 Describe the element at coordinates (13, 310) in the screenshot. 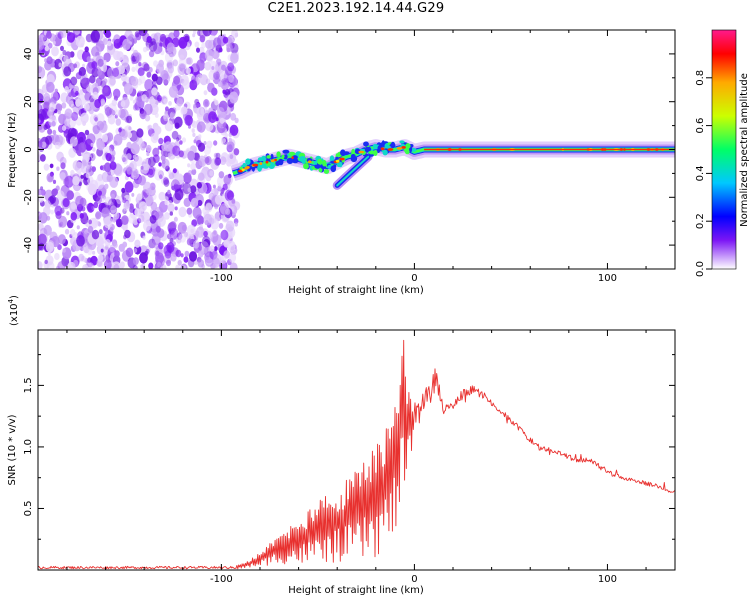

I see `snr-y-multiplier: (x104)` at that location.